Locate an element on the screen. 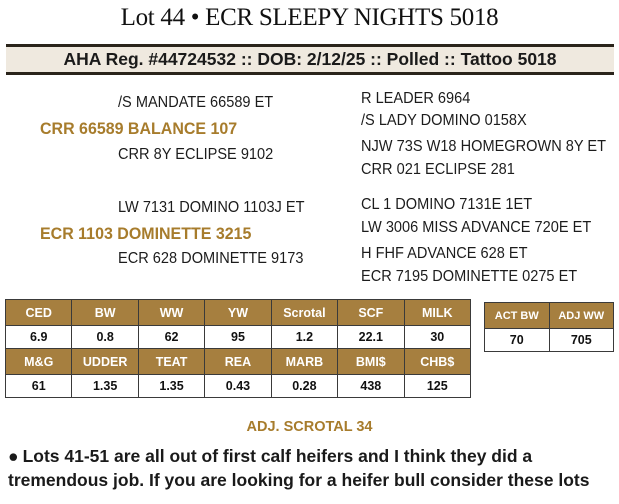 This screenshot has height=504, width=619. epd-value: 0.43 is located at coordinates (238, 386).